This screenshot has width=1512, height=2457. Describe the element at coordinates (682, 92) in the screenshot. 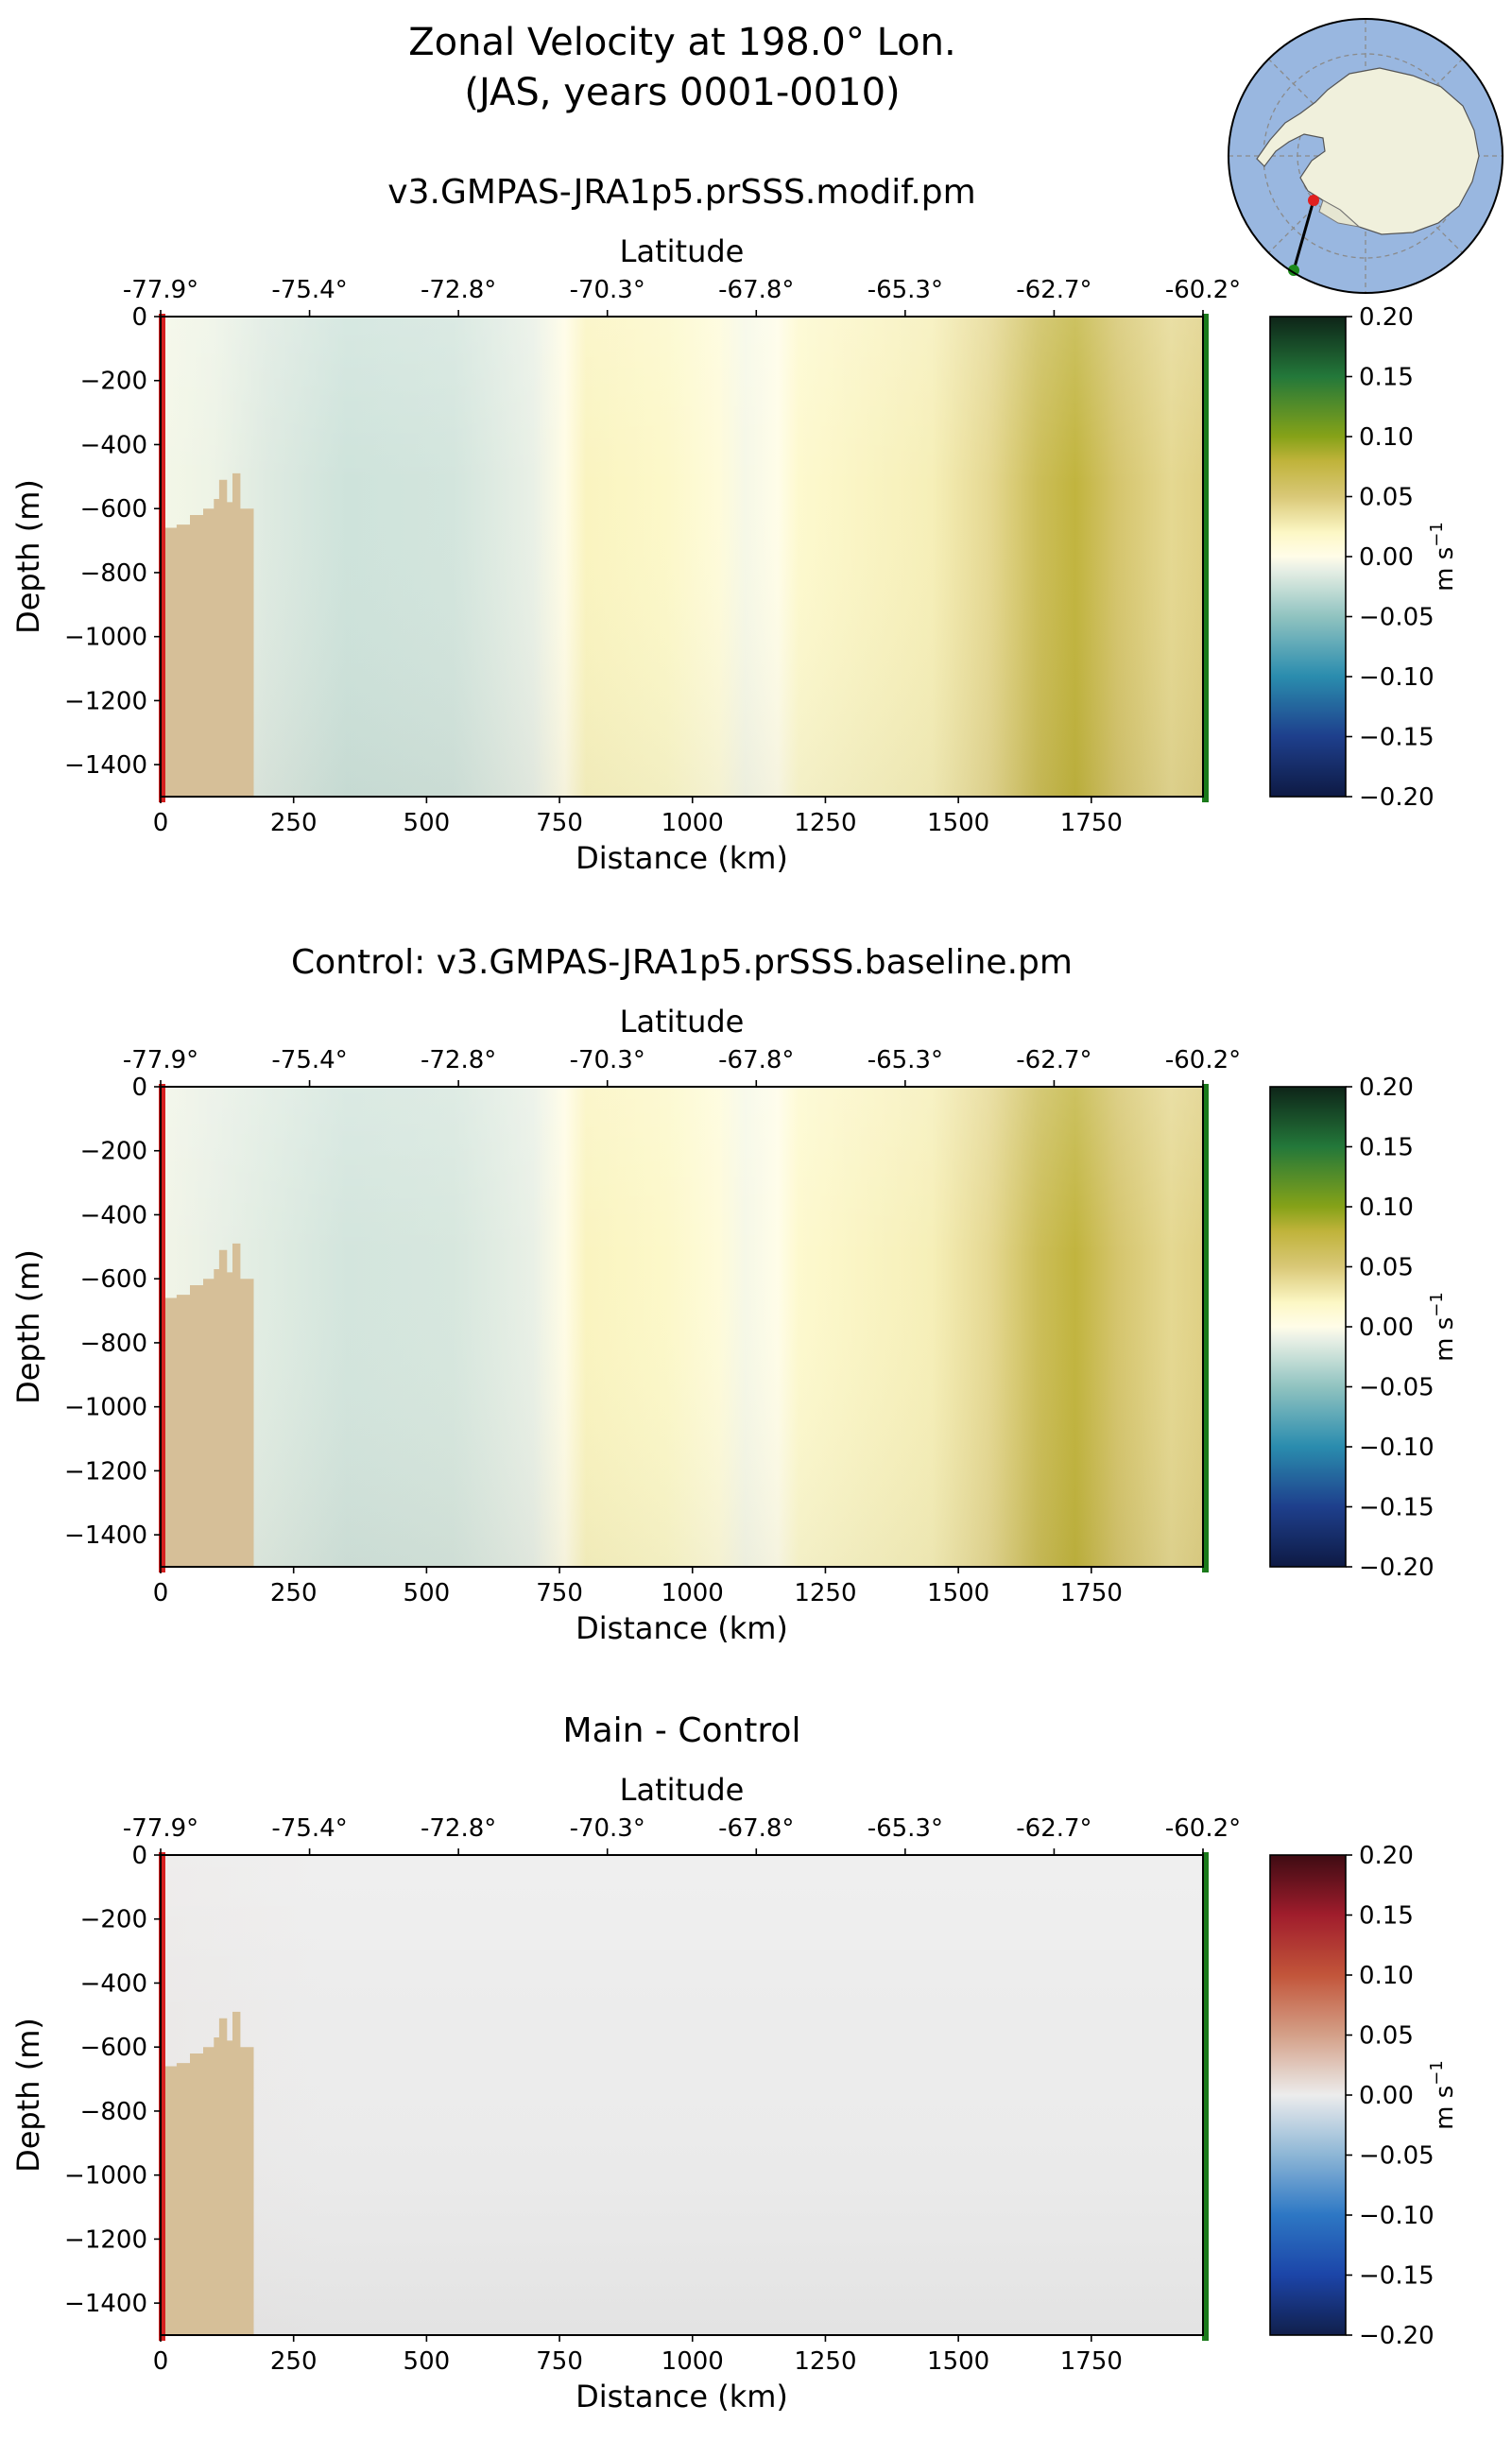

I see `figure-title-line2: (JAS, years 0001-0010)` at that location.